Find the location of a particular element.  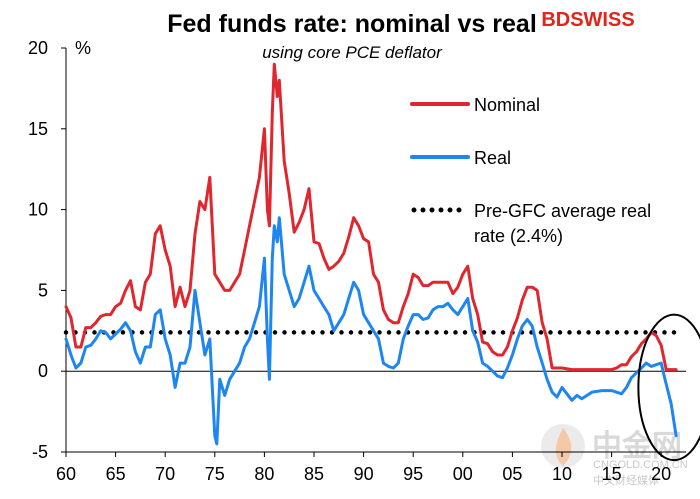

x-tick-label: 70 is located at coordinates (165, 474).